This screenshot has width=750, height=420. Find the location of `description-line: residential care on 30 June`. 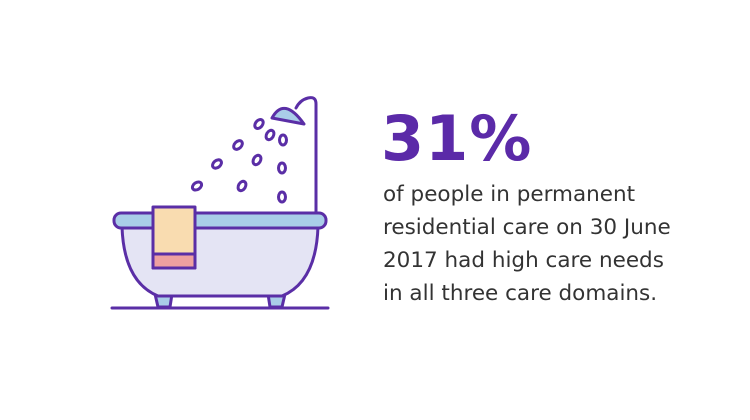

description-line: residential care on 30 June is located at coordinates (527, 227).